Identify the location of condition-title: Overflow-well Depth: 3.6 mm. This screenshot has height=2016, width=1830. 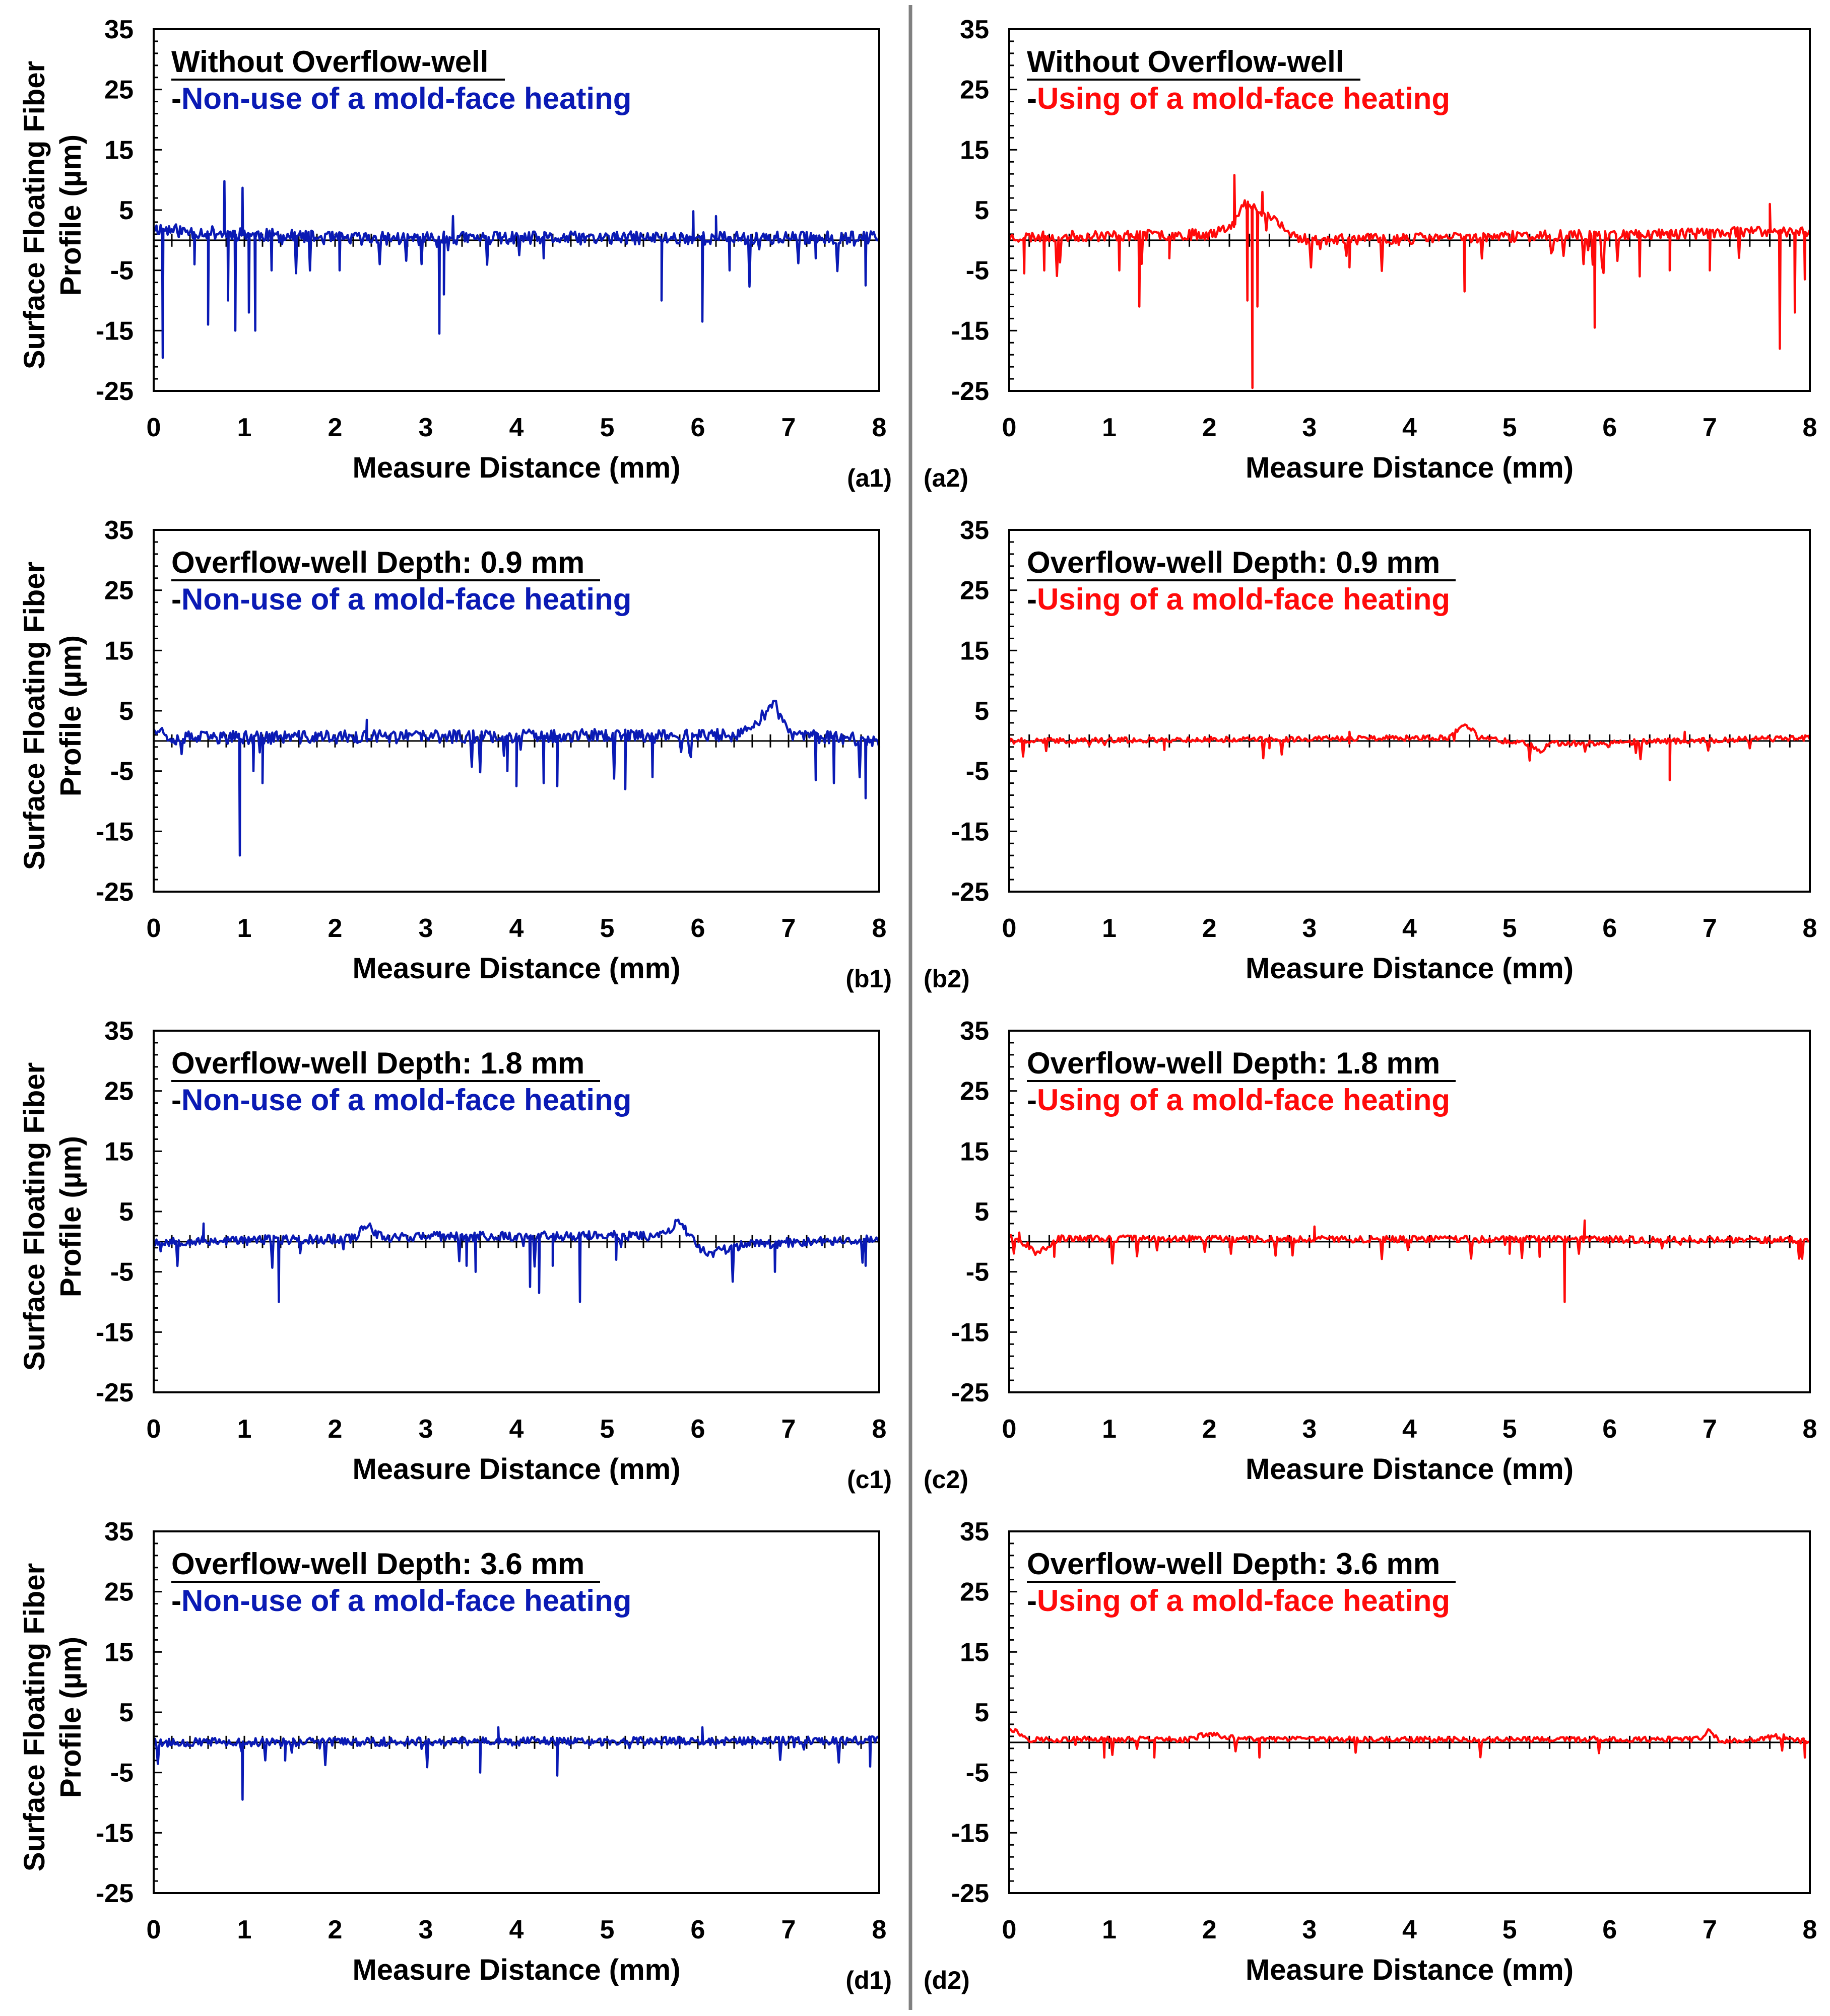
(1233, 1564).